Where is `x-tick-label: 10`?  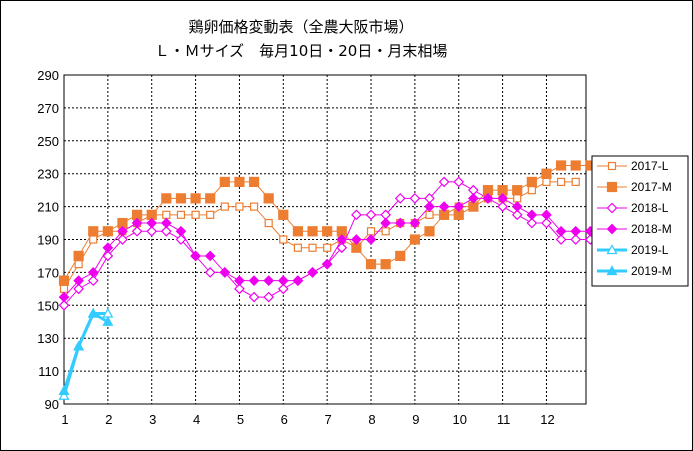 x-tick-label: 10 is located at coordinates (460, 419).